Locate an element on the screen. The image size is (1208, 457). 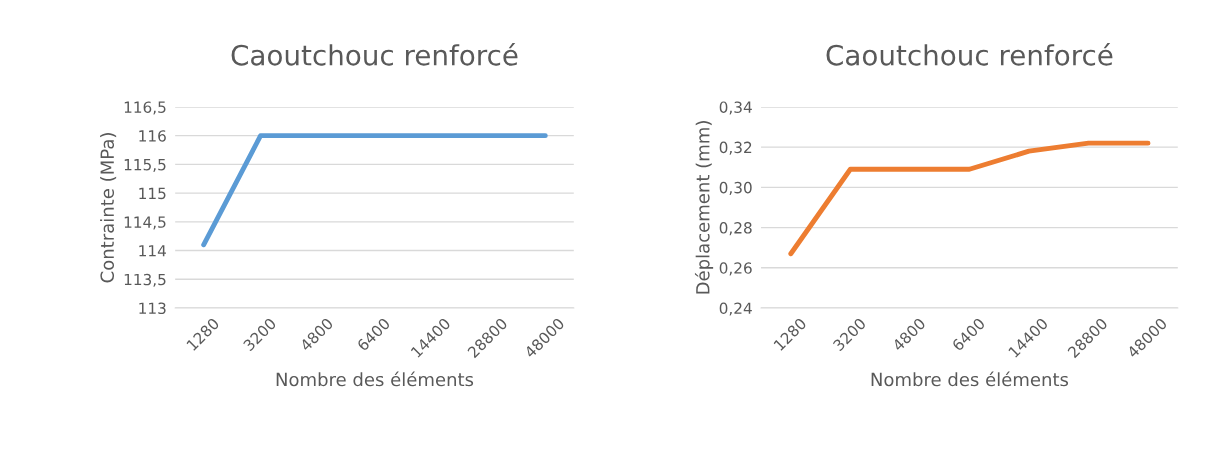
y-tick-label: 113 is located at coordinates (152, 308).